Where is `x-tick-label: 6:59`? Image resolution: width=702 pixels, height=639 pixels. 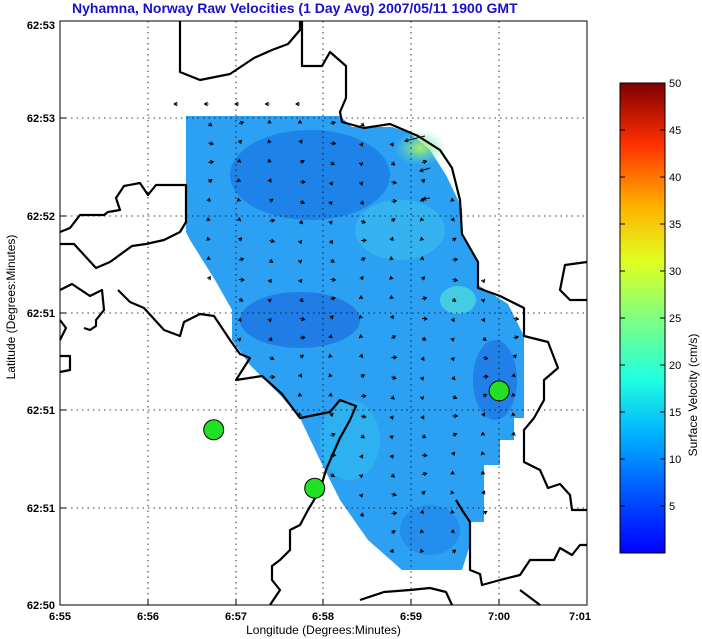 x-tick-label: 6:59 is located at coordinates (411, 617).